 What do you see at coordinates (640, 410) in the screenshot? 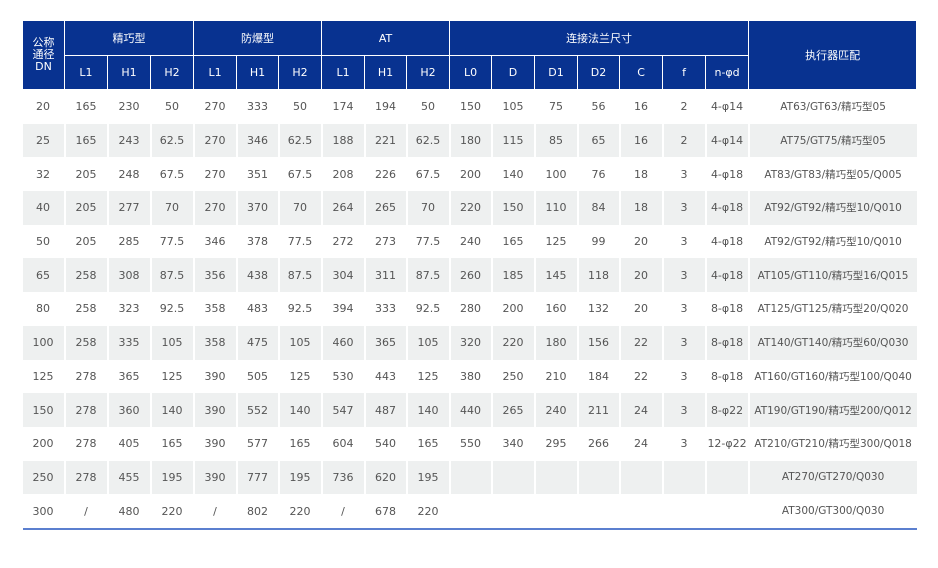
I see `dimension-cell: 24` at bounding box center [640, 410].